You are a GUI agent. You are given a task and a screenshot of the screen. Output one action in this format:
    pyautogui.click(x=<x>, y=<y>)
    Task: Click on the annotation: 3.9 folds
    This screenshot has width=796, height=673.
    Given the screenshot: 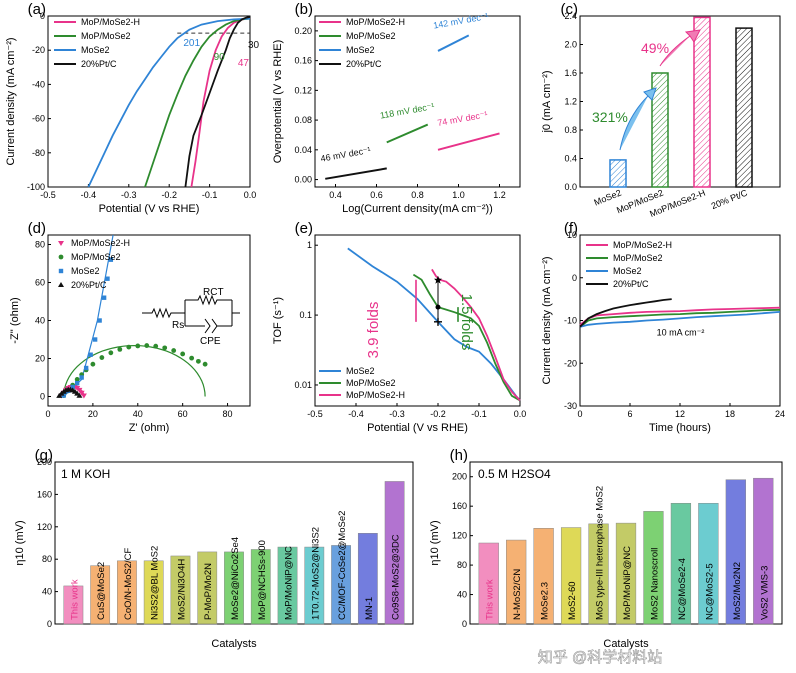 What is the action you would take?
    pyautogui.click(x=373, y=330)
    